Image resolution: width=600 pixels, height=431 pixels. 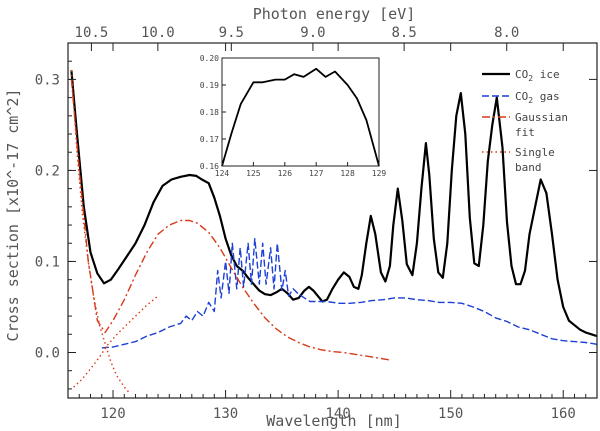 I want to click on legend-label: CO2 ice, so click(x=537, y=75).